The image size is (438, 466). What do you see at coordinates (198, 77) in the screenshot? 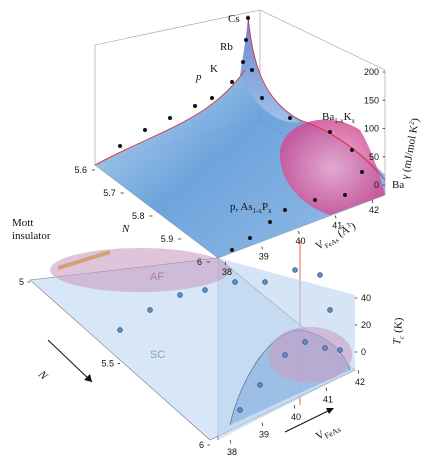
I see `label-p: p` at bounding box center [198, 77].